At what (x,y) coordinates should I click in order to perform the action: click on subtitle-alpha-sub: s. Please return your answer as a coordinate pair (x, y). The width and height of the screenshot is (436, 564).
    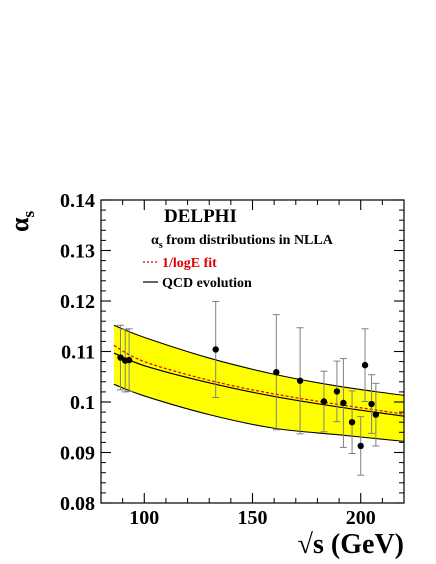
    Looking at the image, I should click on (161, 245).